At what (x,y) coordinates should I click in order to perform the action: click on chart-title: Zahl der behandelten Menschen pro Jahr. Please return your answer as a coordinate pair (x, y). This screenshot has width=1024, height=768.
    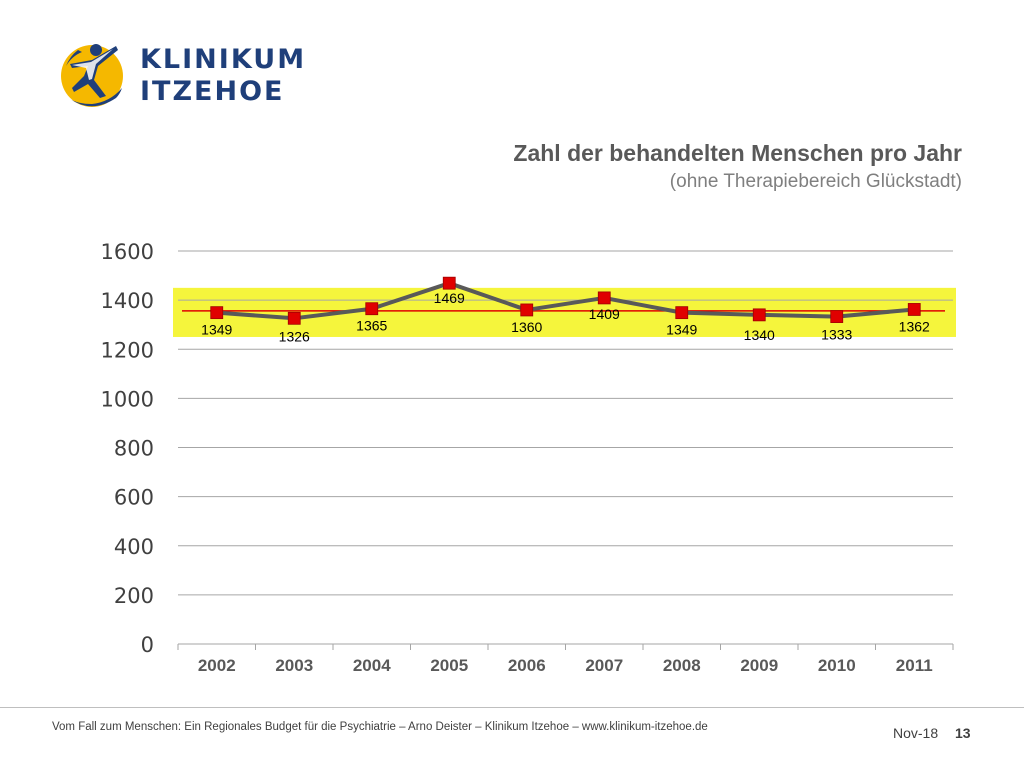
    Looking at the image, I should click on (737, 153).